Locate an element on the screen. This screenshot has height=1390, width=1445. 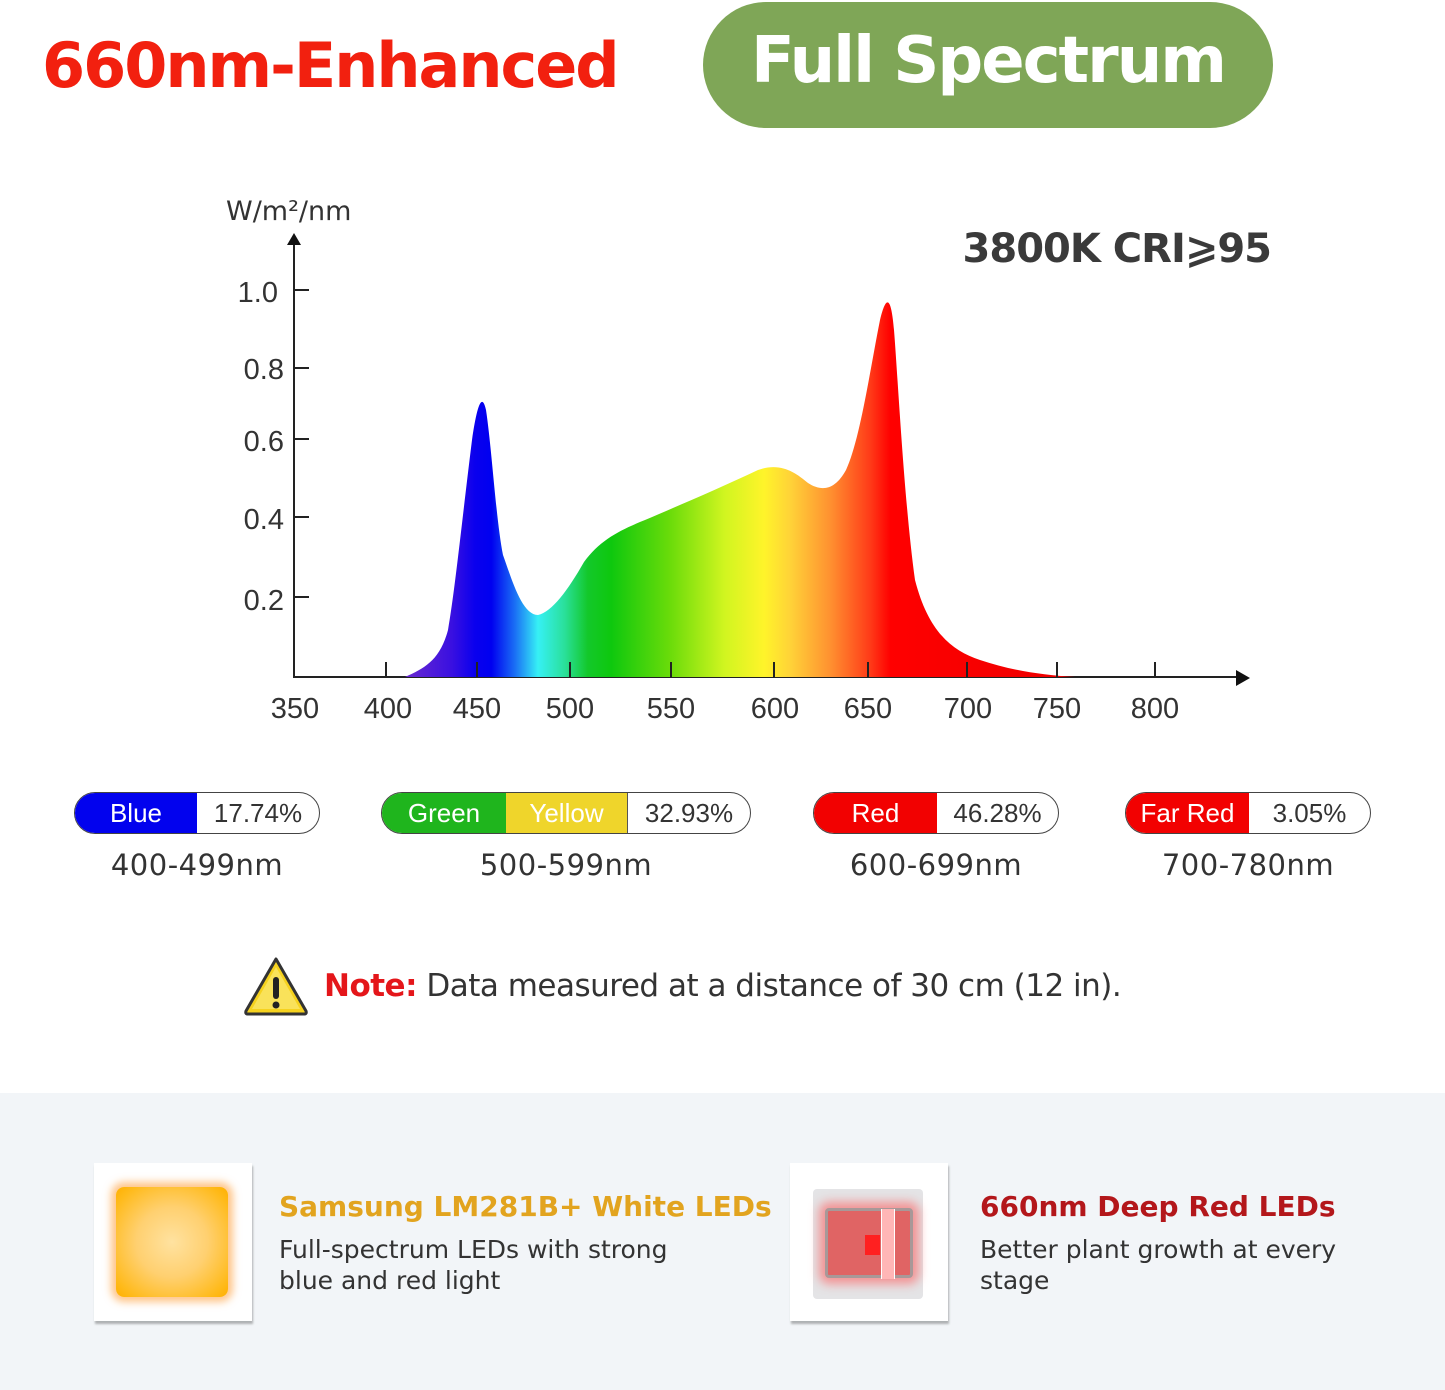
x-tick-label: 400 is located at coordinates (388, 709).